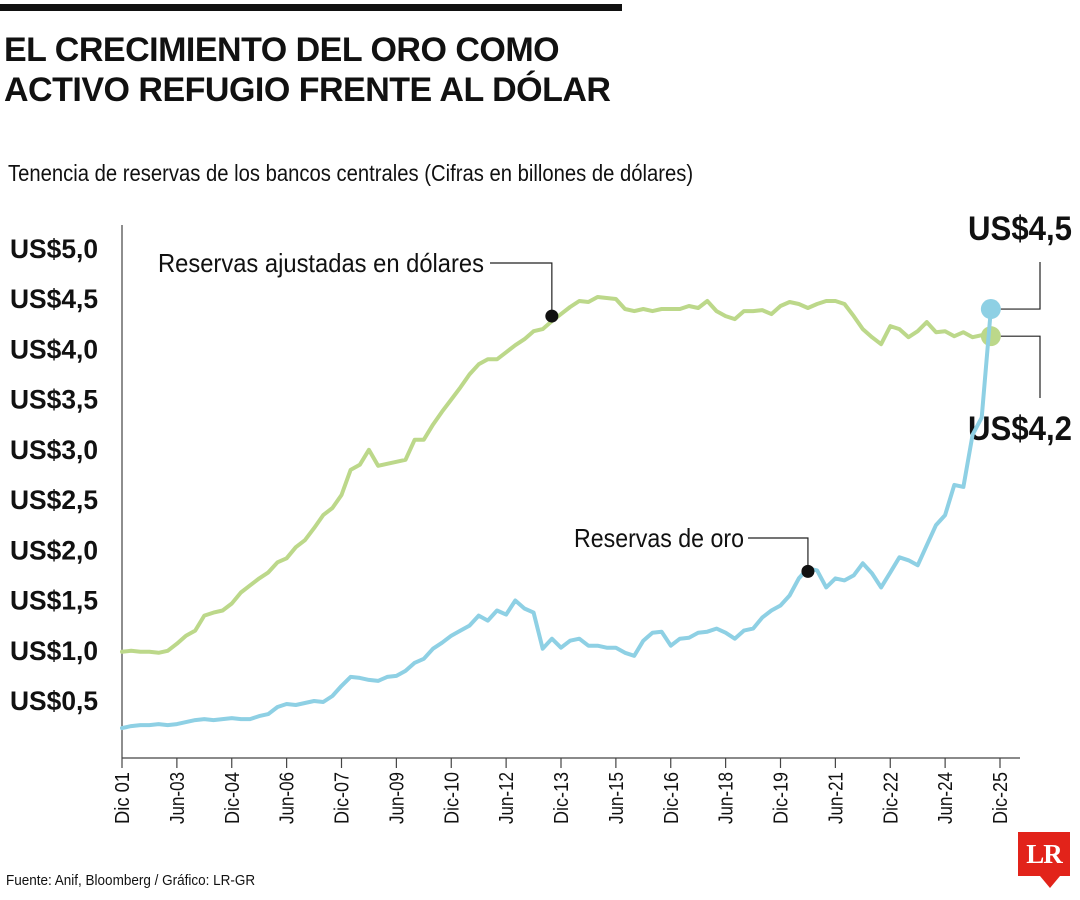 This screenshot has height=900, width=1080. What do you see at coordinates (1020, 429) in the screenshot?
I see `end-value-label-ajustadas: US$4,2` at bounding box center [1020, 429].